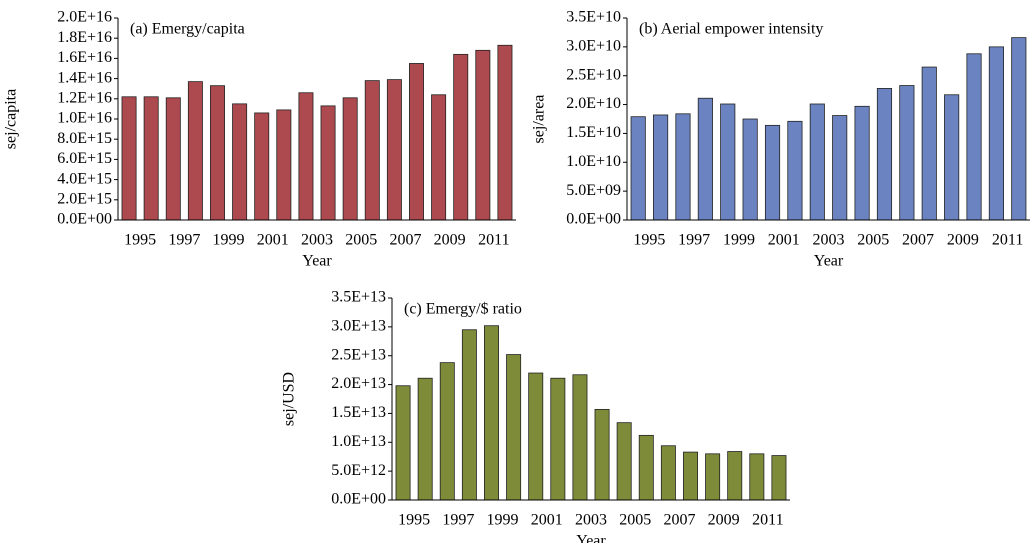 This screenshot has width=1035, height=543. What do you see at coordinates (593, 132) in the screenshot?
I see `y-tick-label: 1.5E+10` at bounding box center [593, 132].